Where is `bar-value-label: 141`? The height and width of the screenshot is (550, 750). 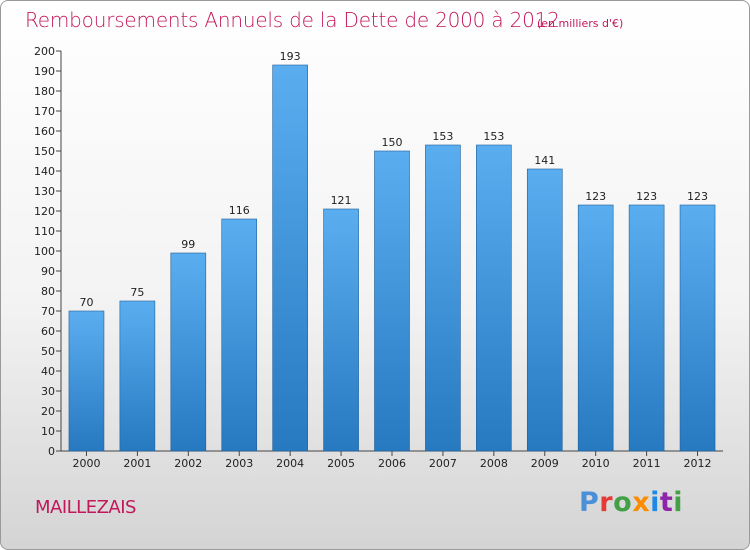
bar-value-label: 141 is located at coordinates (544, 160).